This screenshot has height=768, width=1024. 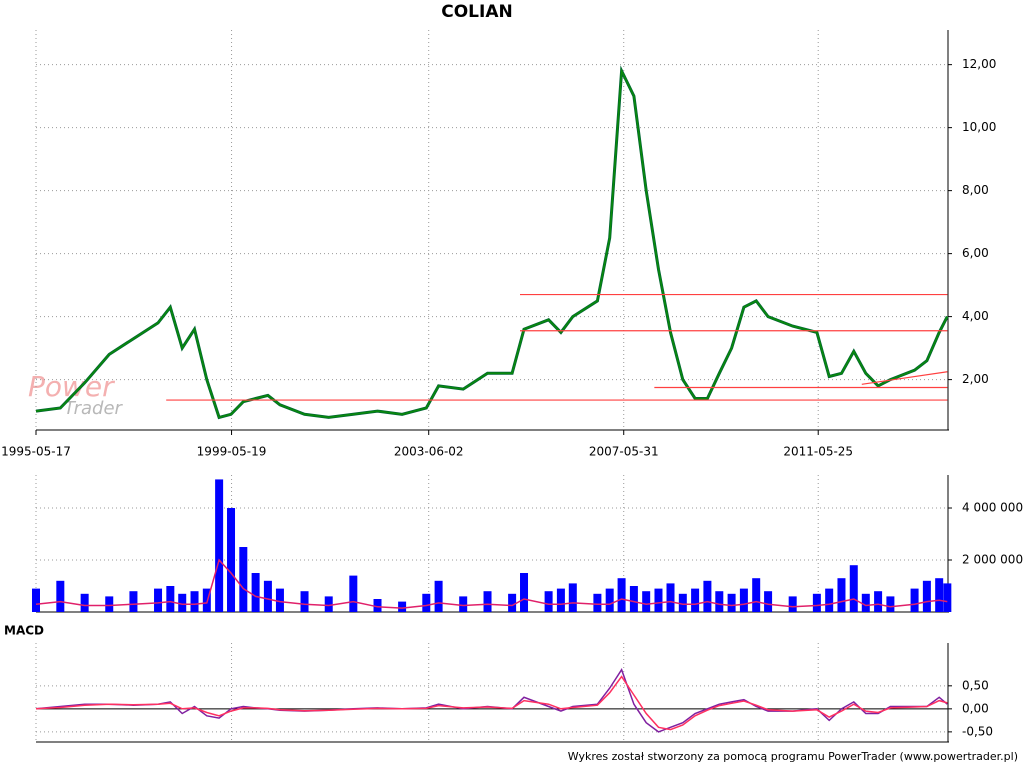 I want to click on panel-title: MACD, so click(x=24, y=631).